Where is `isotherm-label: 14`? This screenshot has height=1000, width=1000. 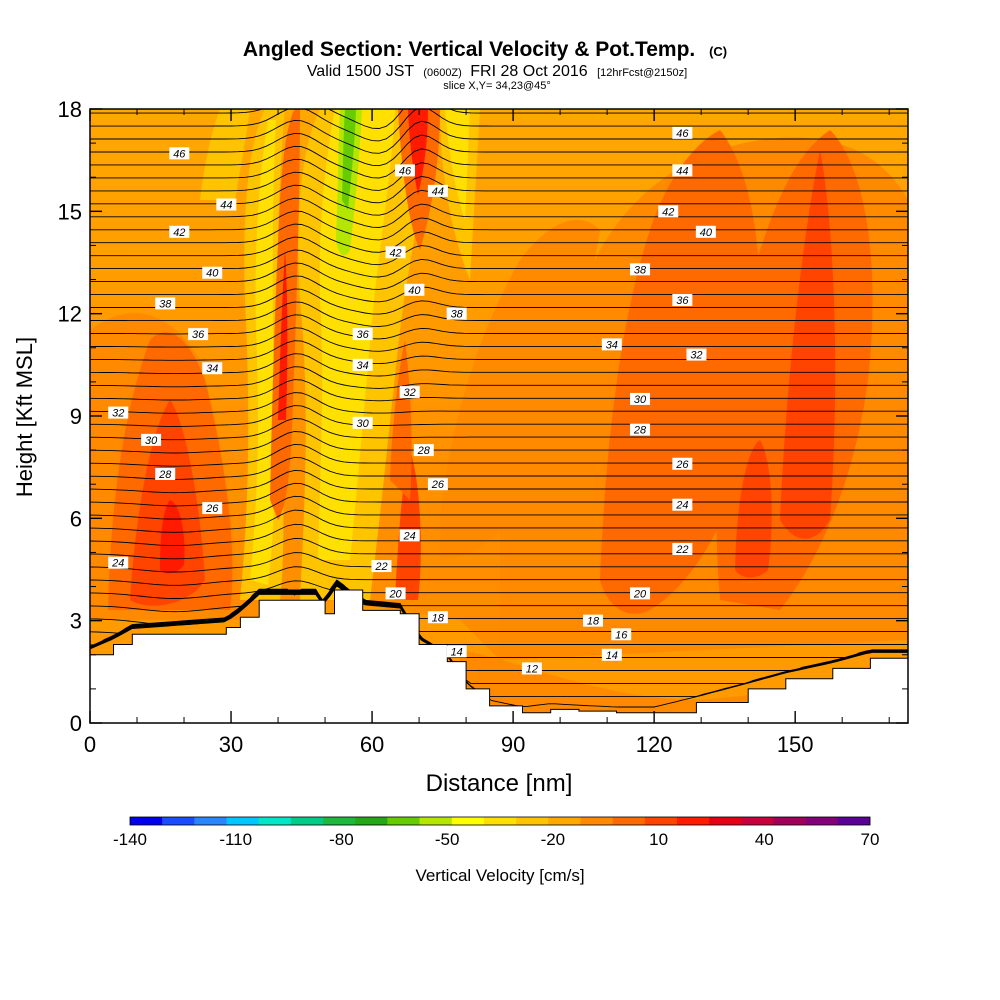 isotherm-label: 14 is located at coordinates (456, 651).